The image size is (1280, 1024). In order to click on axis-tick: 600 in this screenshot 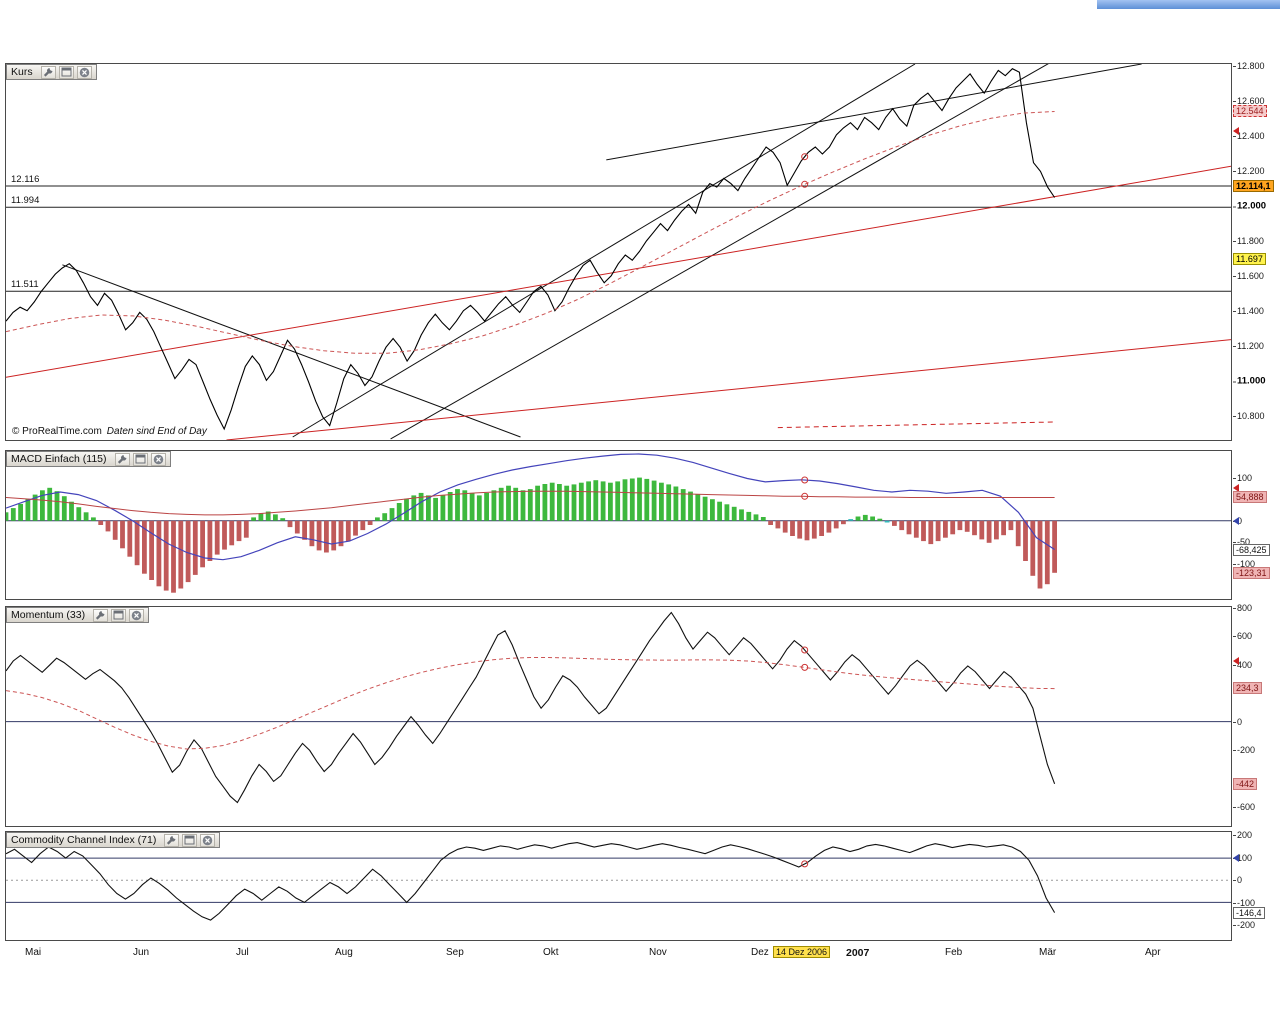, I will do `click(1242, 636)`.